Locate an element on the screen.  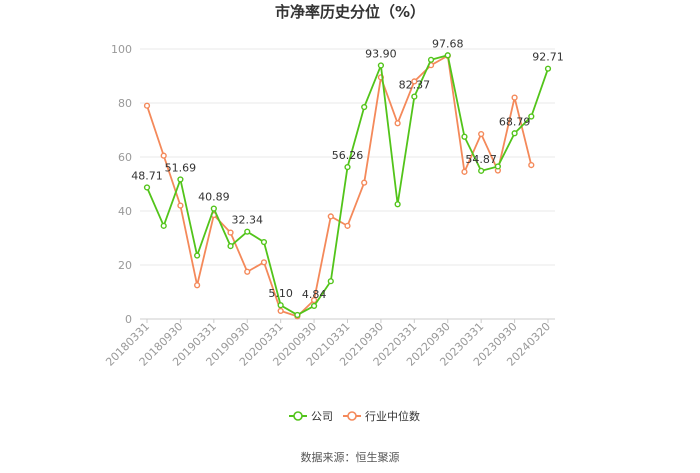
legend: 公司 行业中位数 is located at coordinates (354, 416).